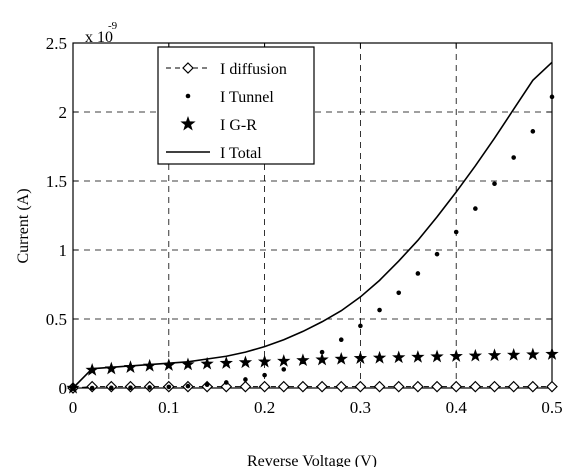  Describe the element at coordinates (113, 26) in the screenshot. I see `y-scale-exponent: -9` at that location.